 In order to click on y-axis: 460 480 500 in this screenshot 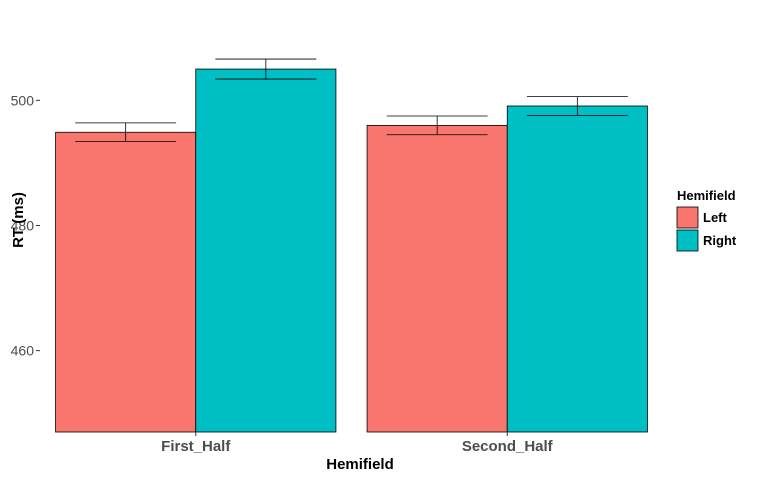, I will do `click(25, 225)`.